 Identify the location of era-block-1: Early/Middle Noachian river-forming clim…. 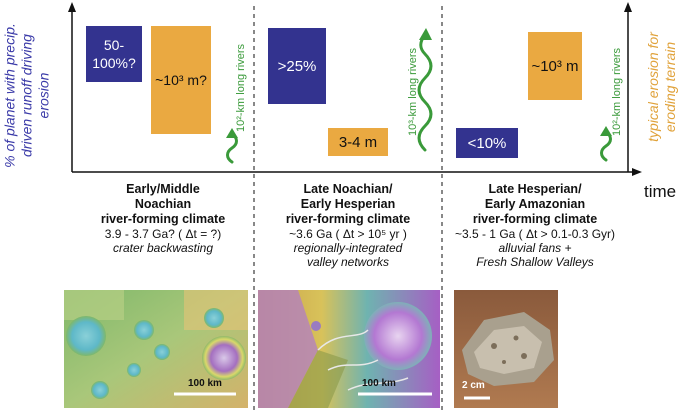
(163, 218).